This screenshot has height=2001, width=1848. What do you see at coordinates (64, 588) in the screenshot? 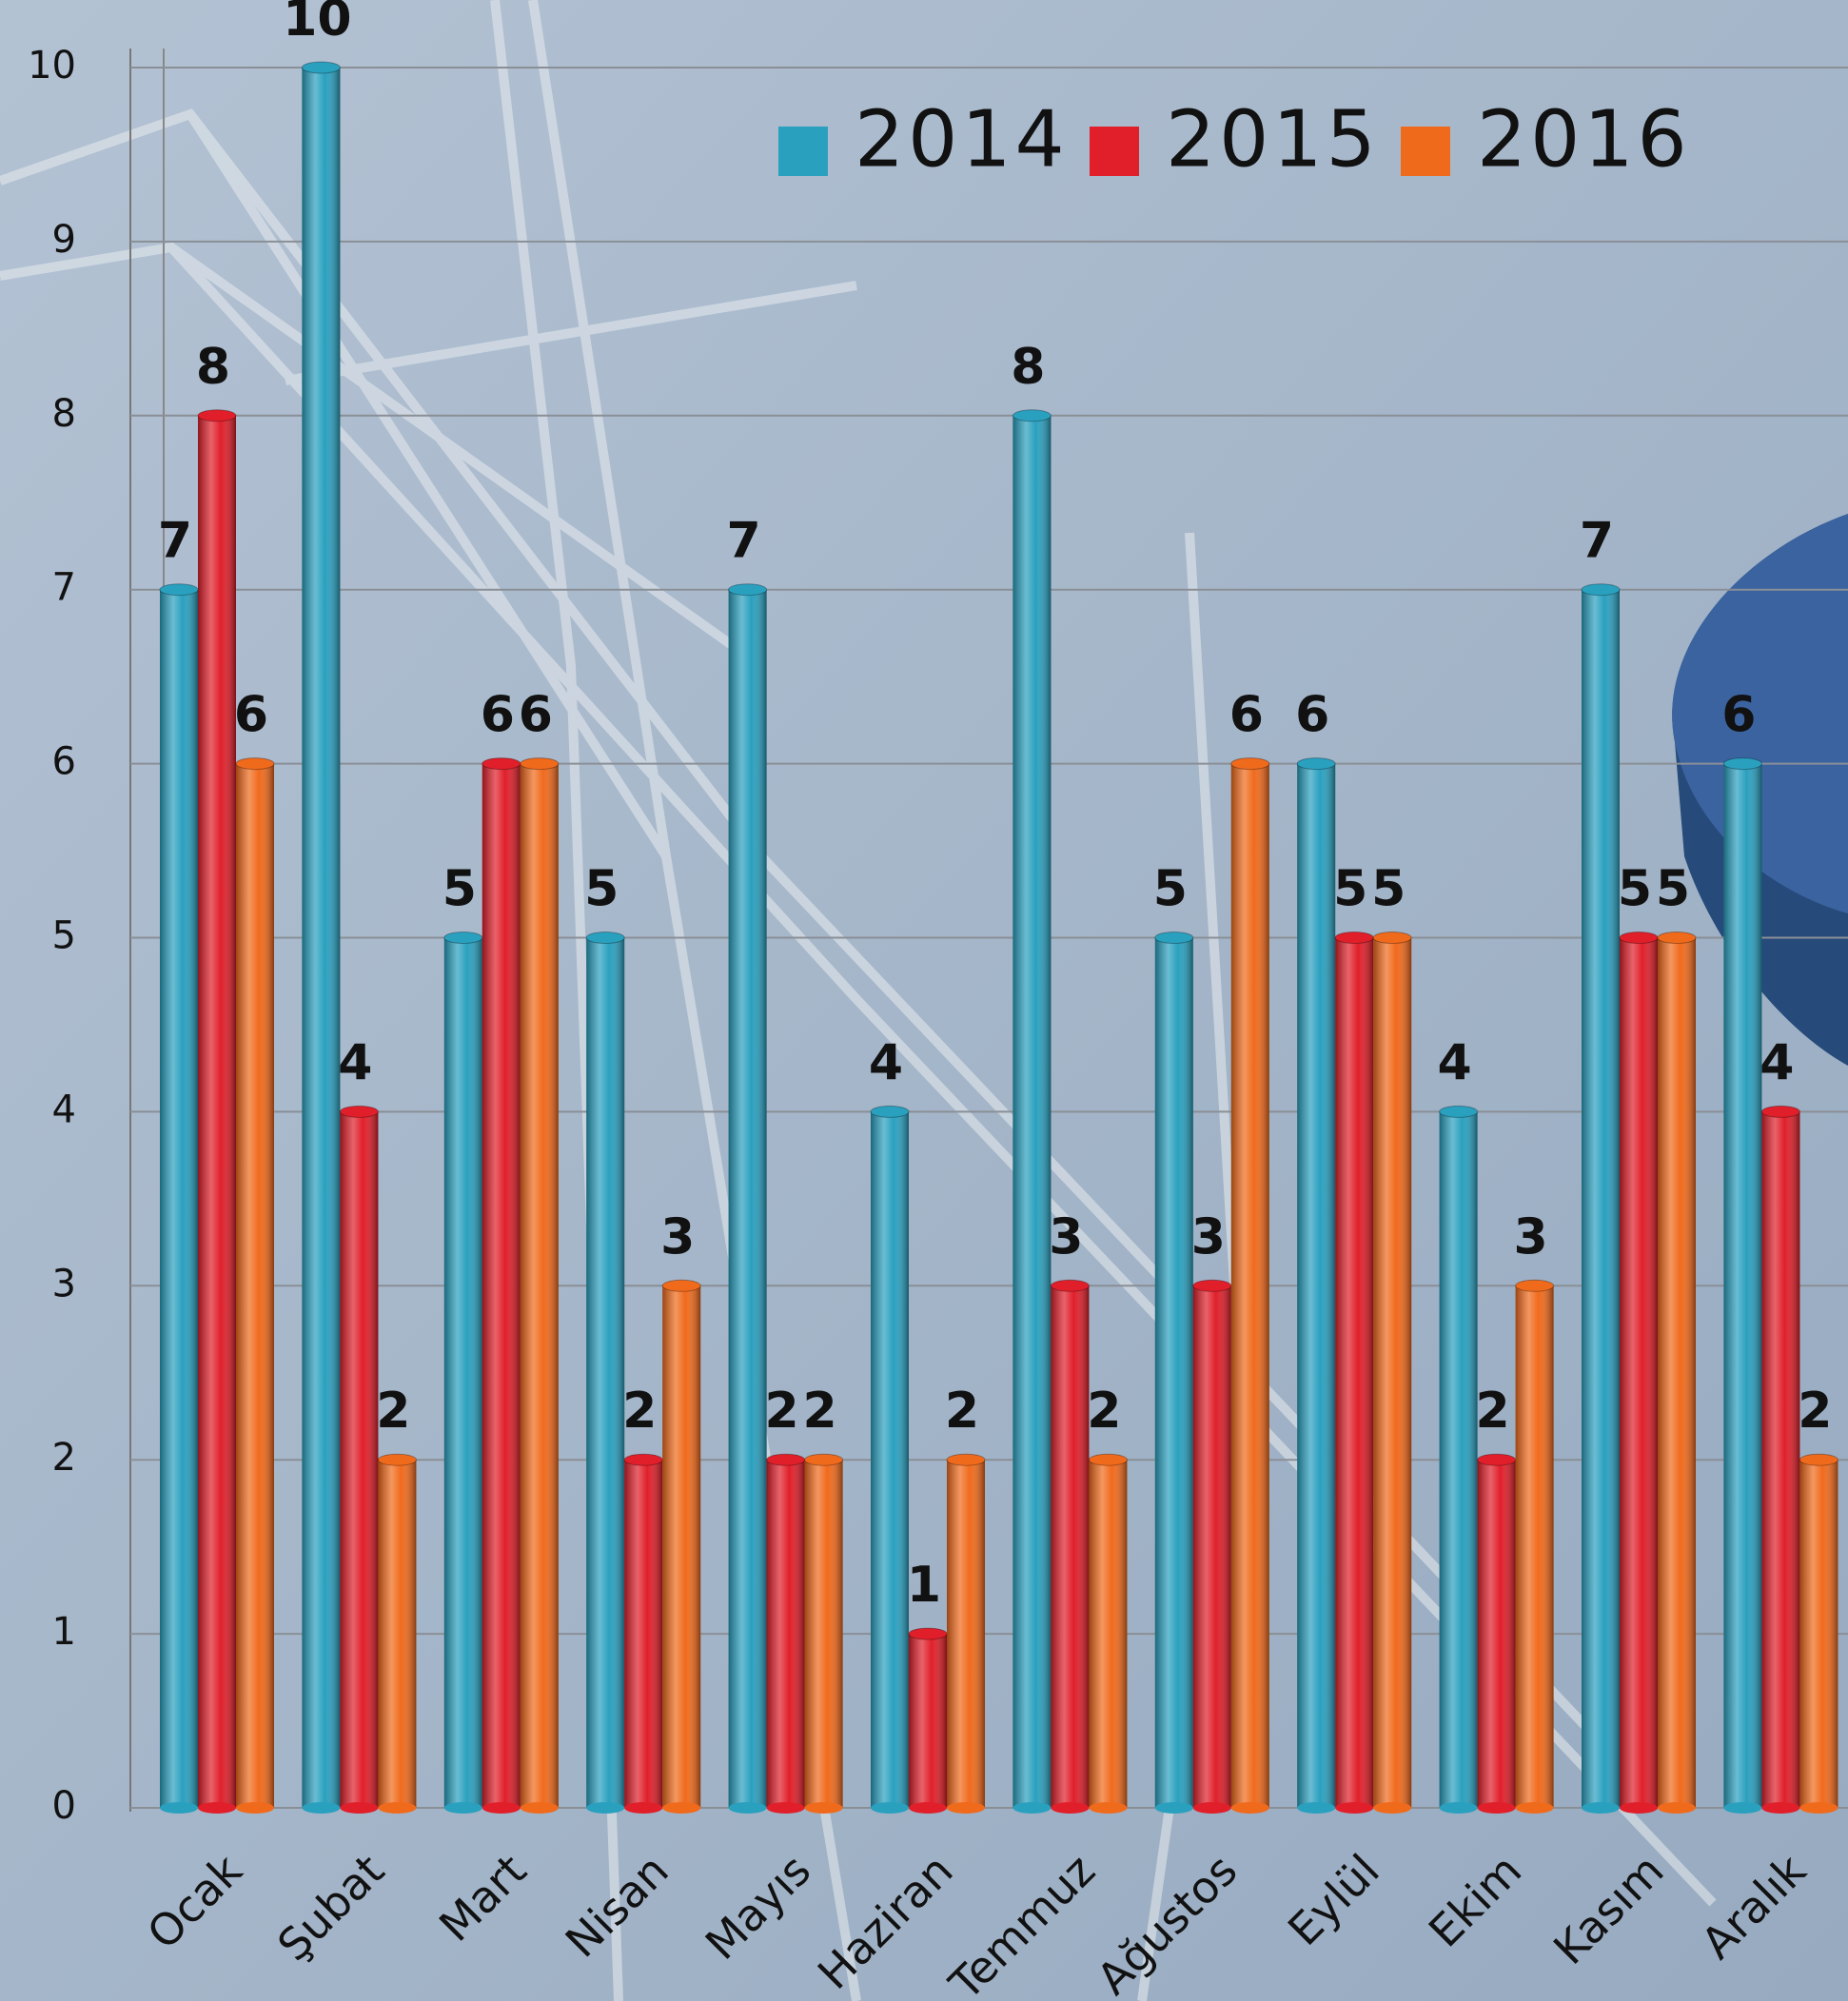
I see `y-tick-label: 7` at bounding box center [64, 588].